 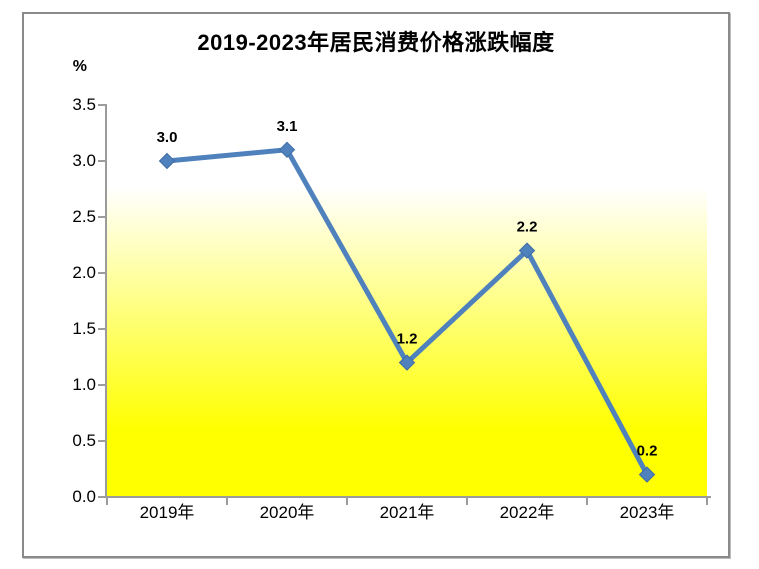 I want to click on x-axis-category-label: 2022年, so click(x=527, y=512).